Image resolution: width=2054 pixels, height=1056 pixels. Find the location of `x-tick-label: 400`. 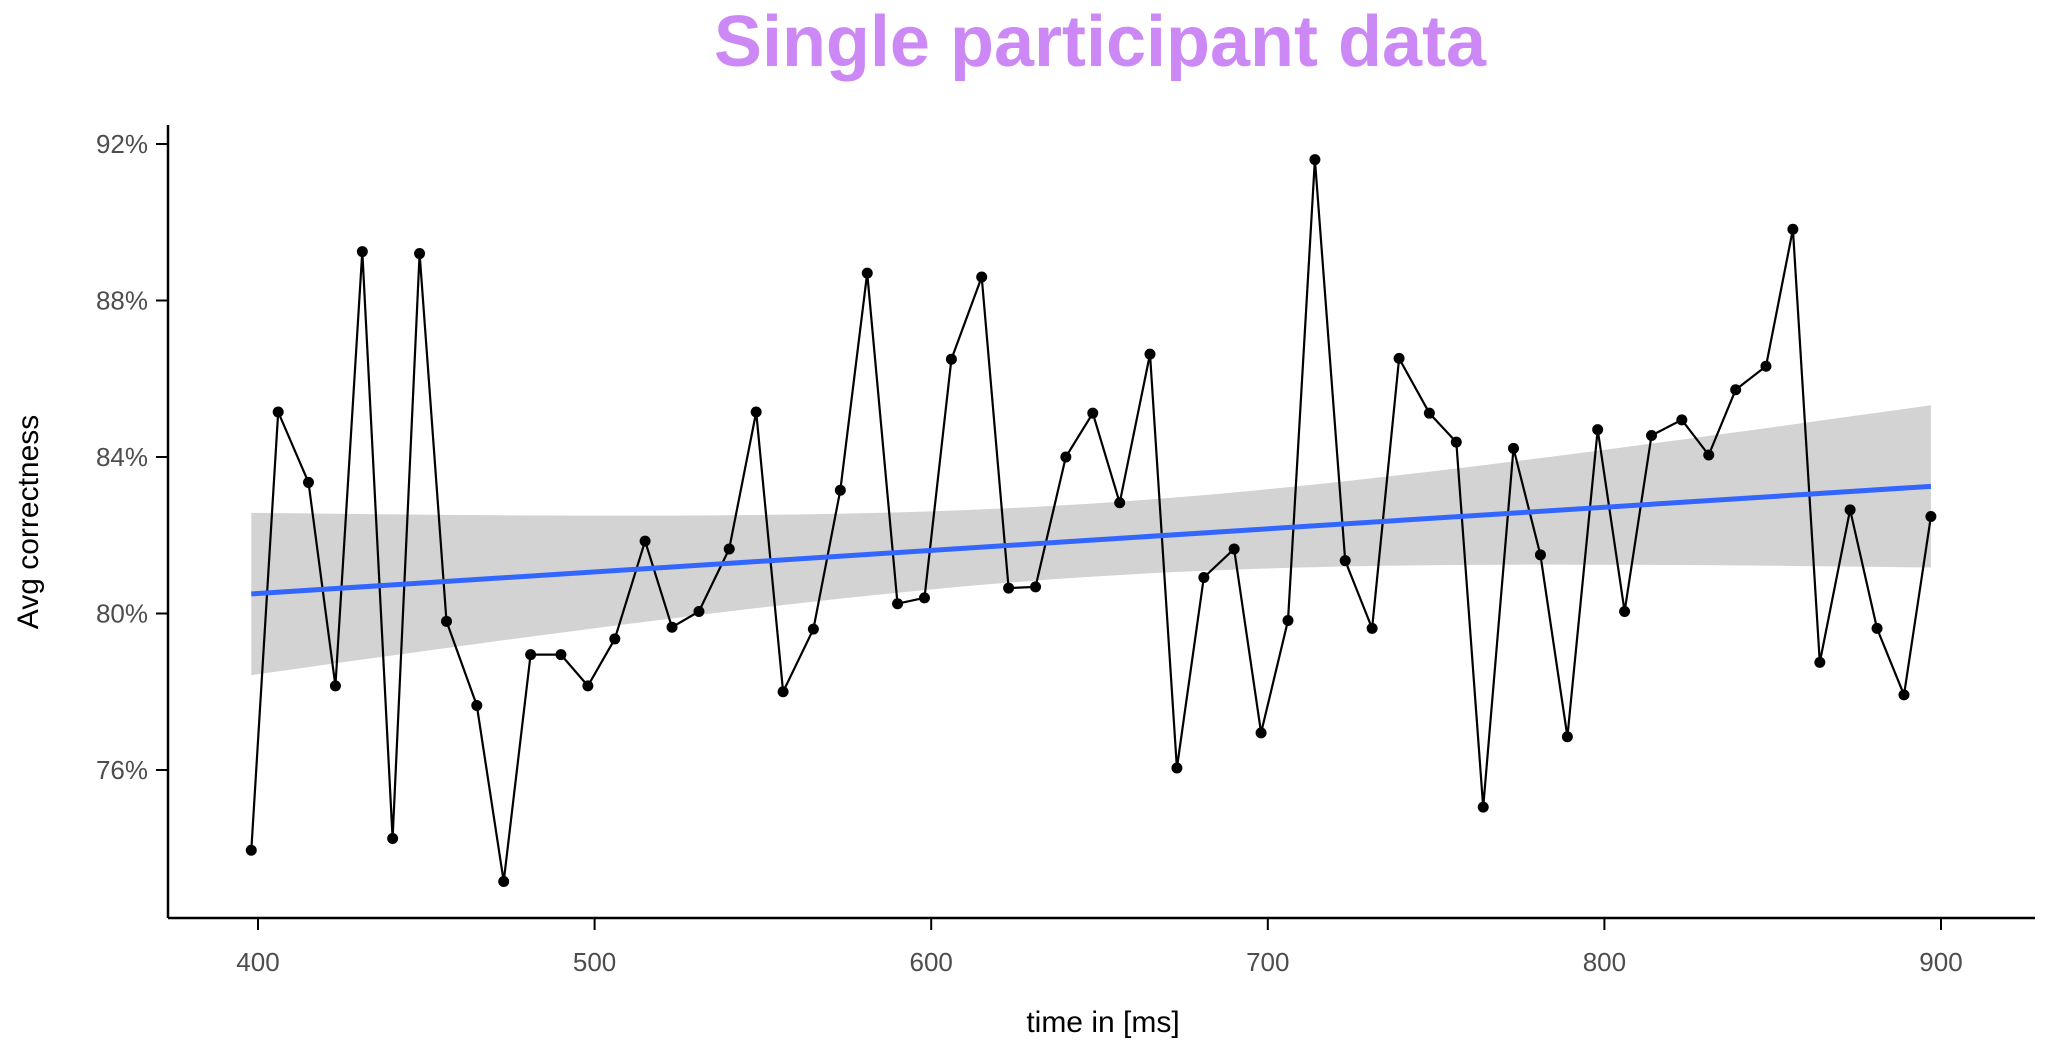

x-tick-label: 400 is located at coordinates (257, 962).